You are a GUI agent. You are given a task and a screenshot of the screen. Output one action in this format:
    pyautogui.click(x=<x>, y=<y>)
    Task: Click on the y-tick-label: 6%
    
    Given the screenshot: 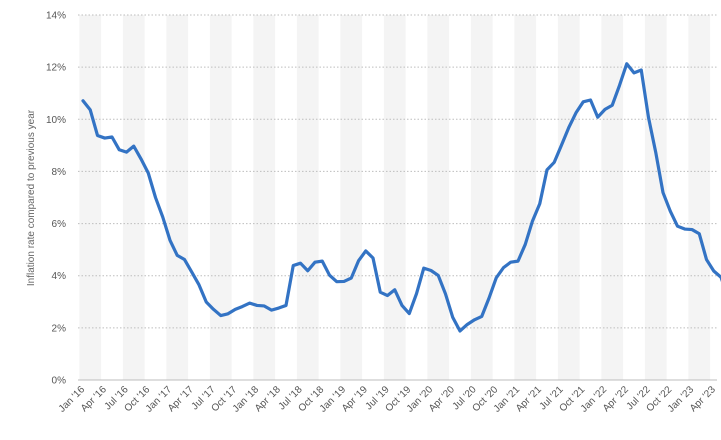 What is the action you would take?
    pyautogui.click(x=59, y=224)
    